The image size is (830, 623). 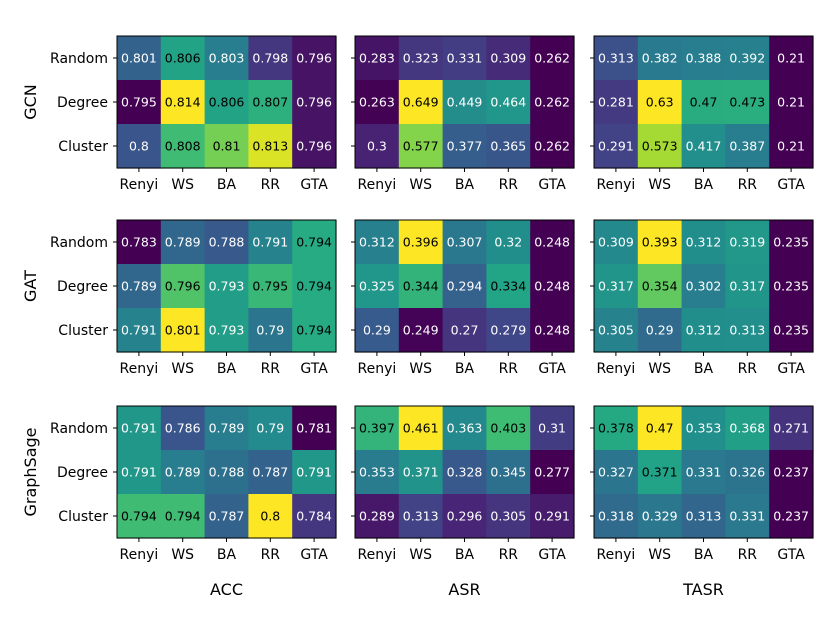 I want to click on cell-value-label: 0.649, so click(x=421, y=102).